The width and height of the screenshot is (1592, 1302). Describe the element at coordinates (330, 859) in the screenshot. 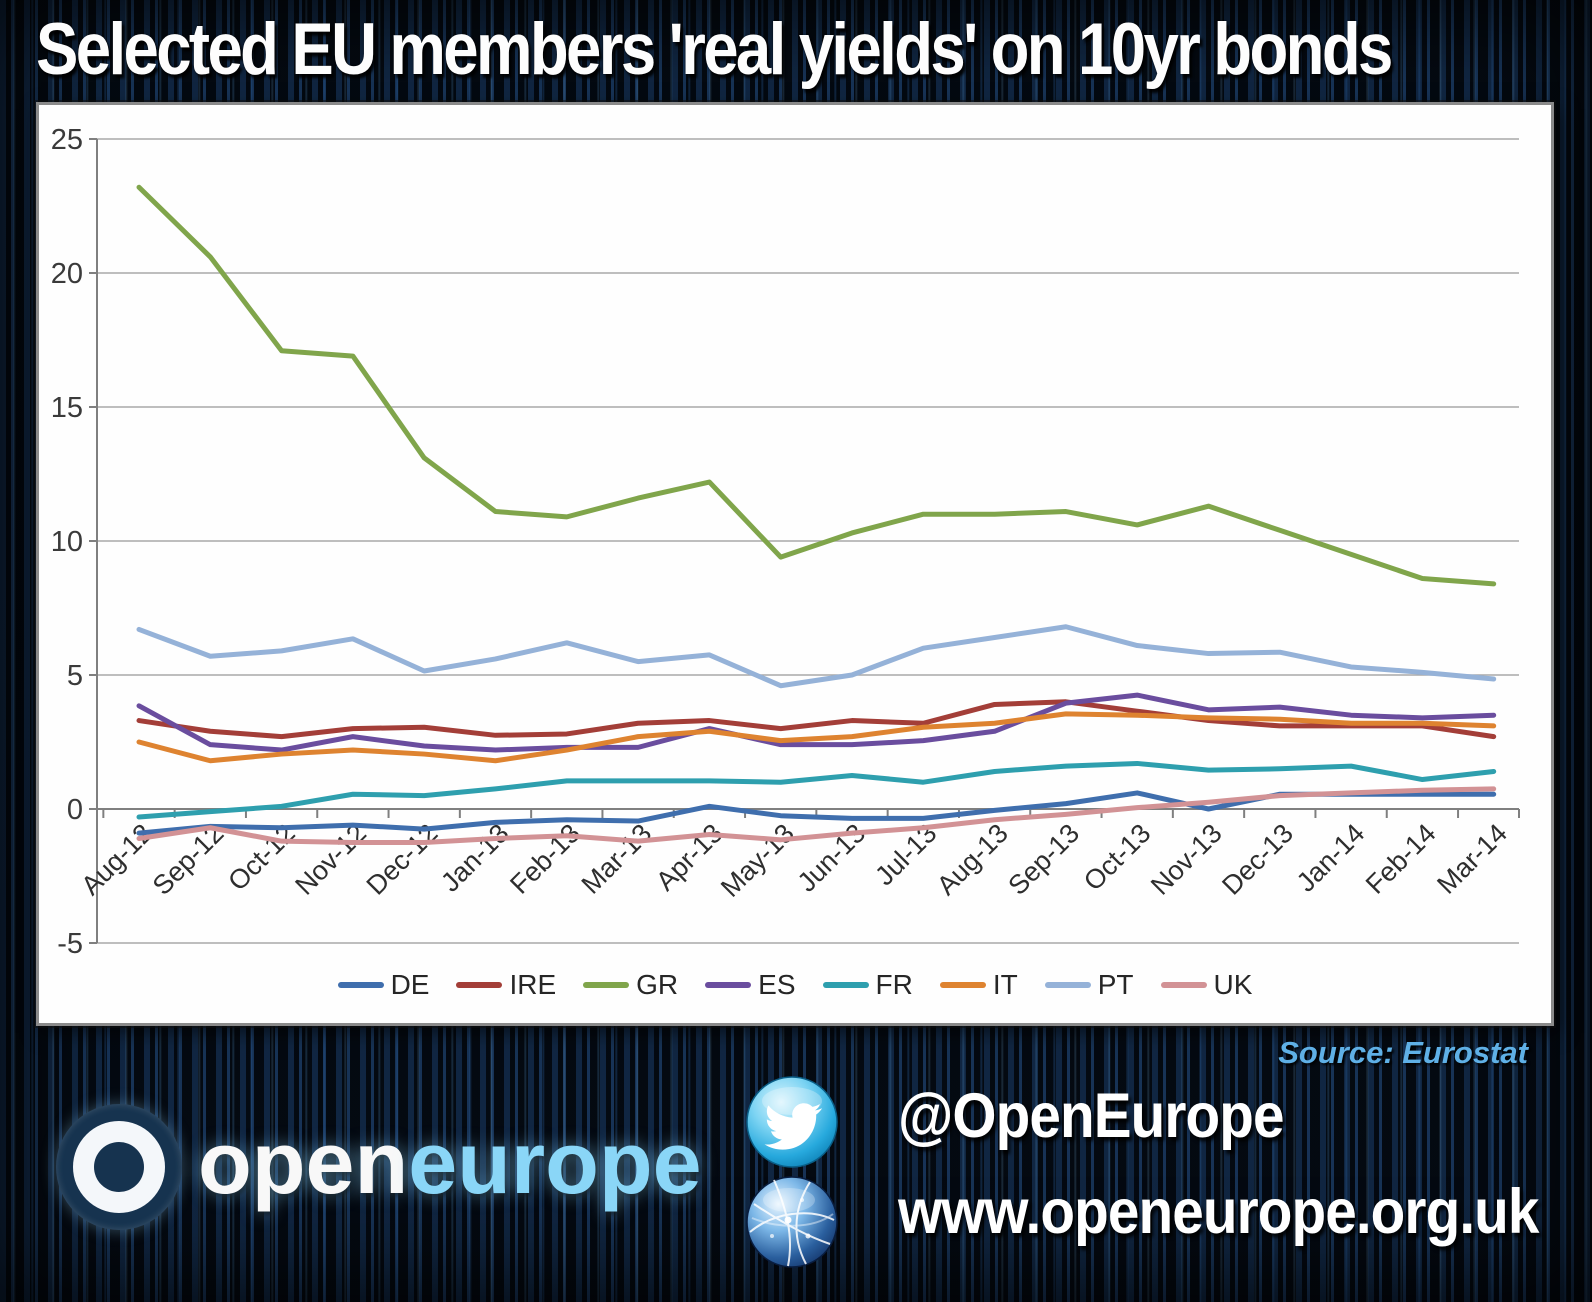

I see `x-axis-label: Nov-12` at that location.